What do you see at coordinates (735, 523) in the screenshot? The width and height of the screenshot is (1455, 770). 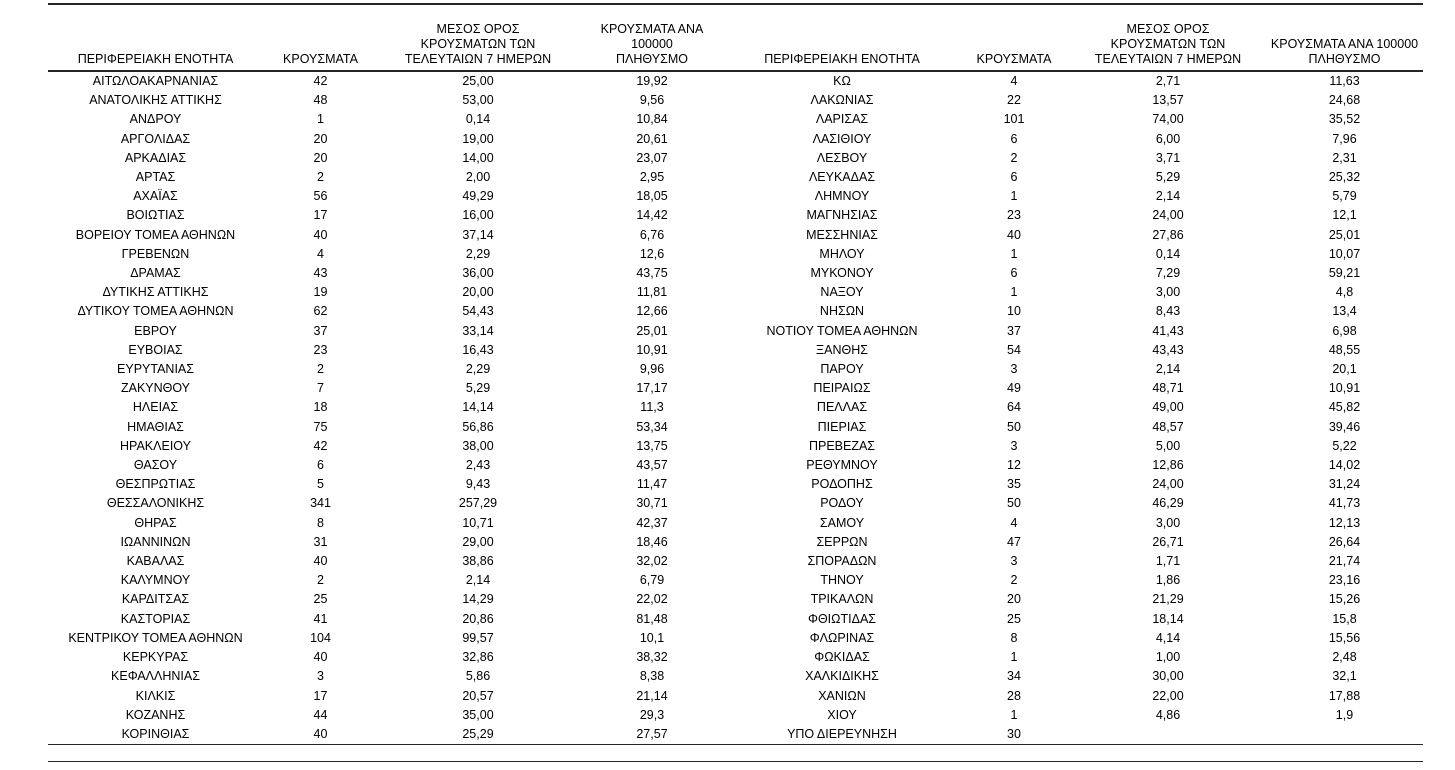 I see `table-row: ΘΗΡΑΣ 8 10,71 42,37 ΣΑΜΟΥ 4 3,00 12,13` at bounding box center [735, 523].